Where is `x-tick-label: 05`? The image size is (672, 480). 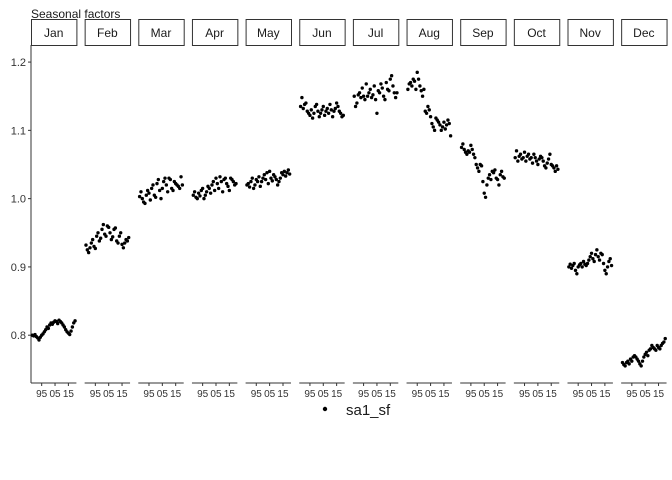
x-tick-label: 05 is located at coordinates (109, 394).